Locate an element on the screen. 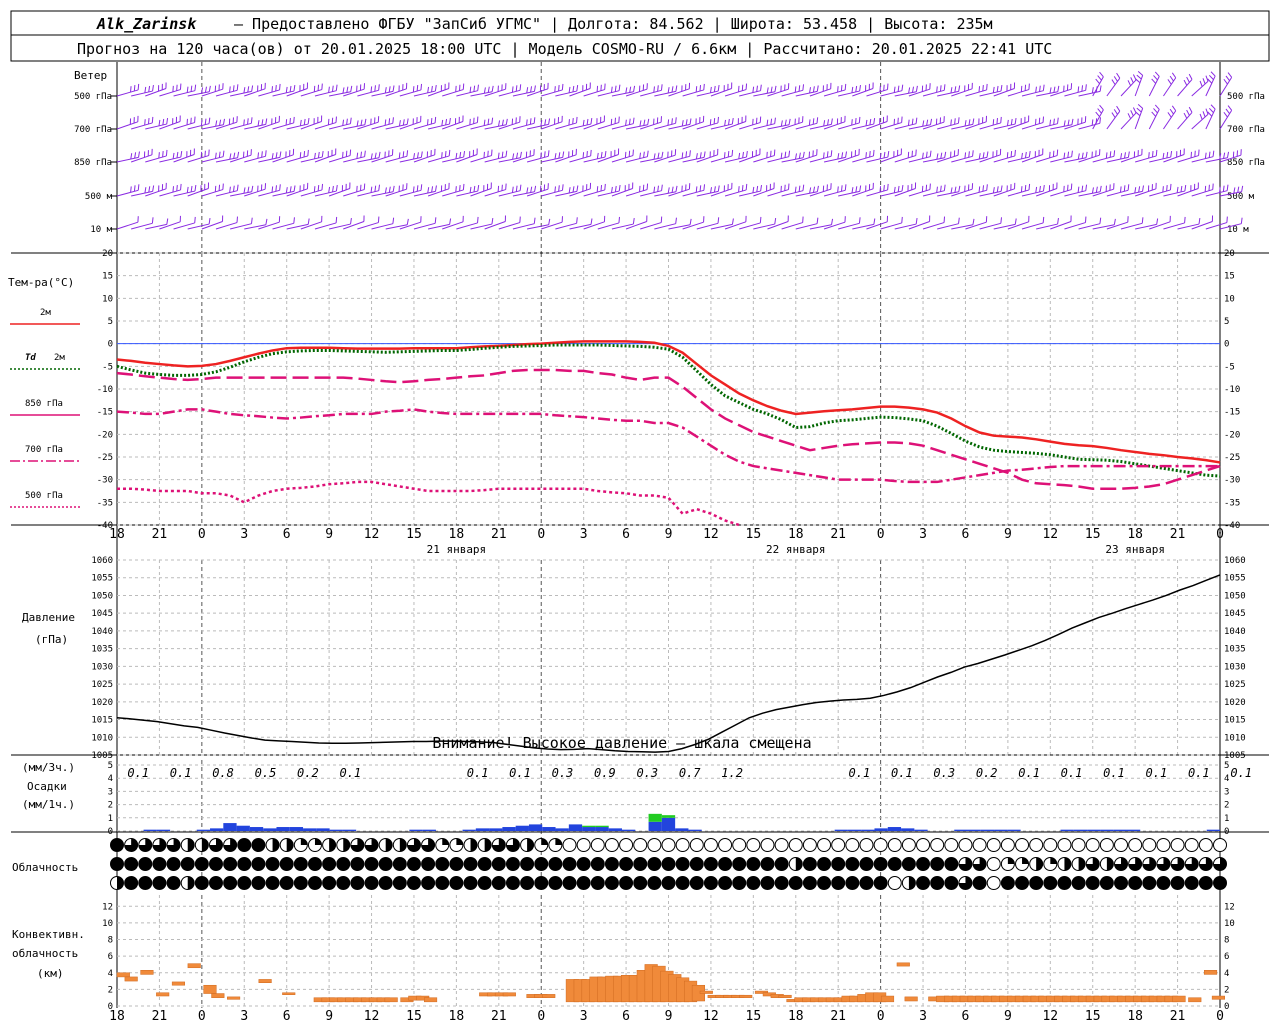 This screenshot has height=1024, width=1280. conv-ytick-right: 2 is located at coordinates (1226, 990).